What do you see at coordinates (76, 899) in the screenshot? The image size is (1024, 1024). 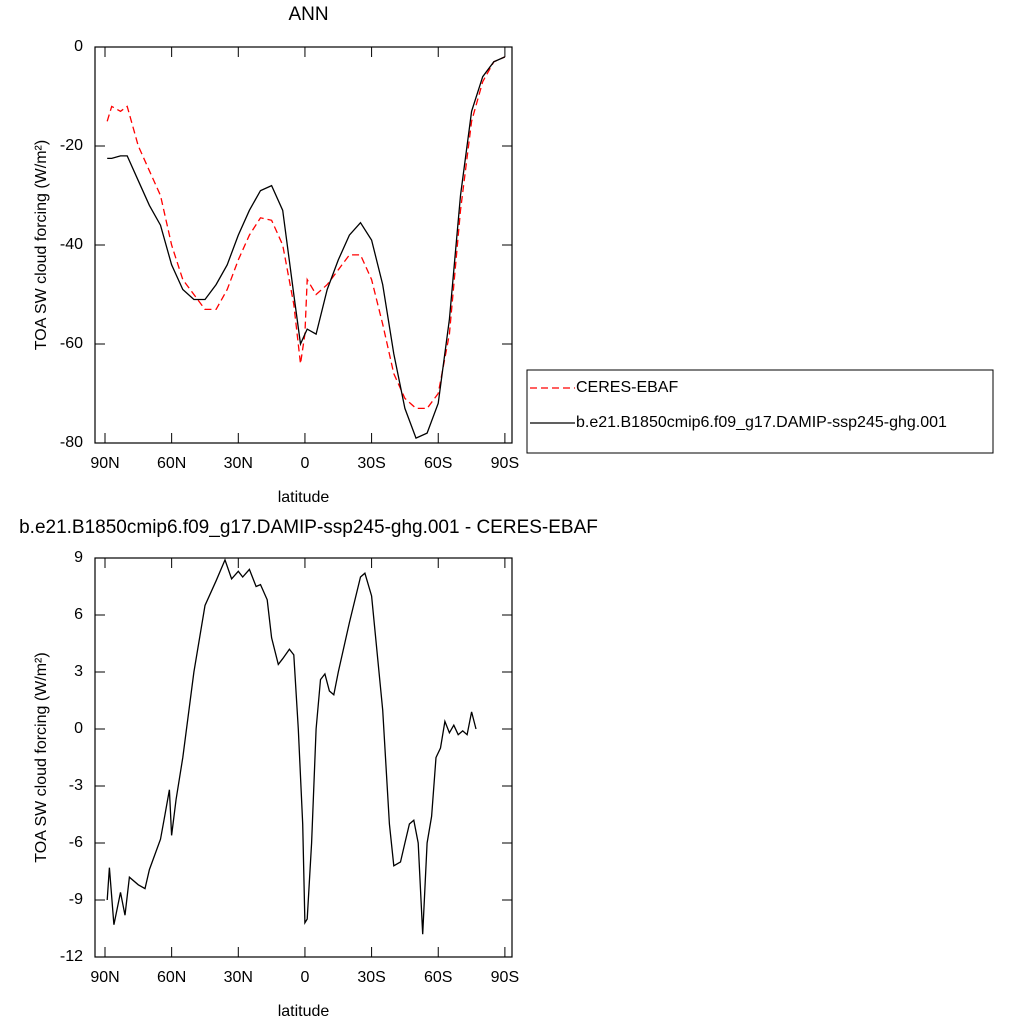 I see `y-tick-label: -9` at bounding box center [76, 899].